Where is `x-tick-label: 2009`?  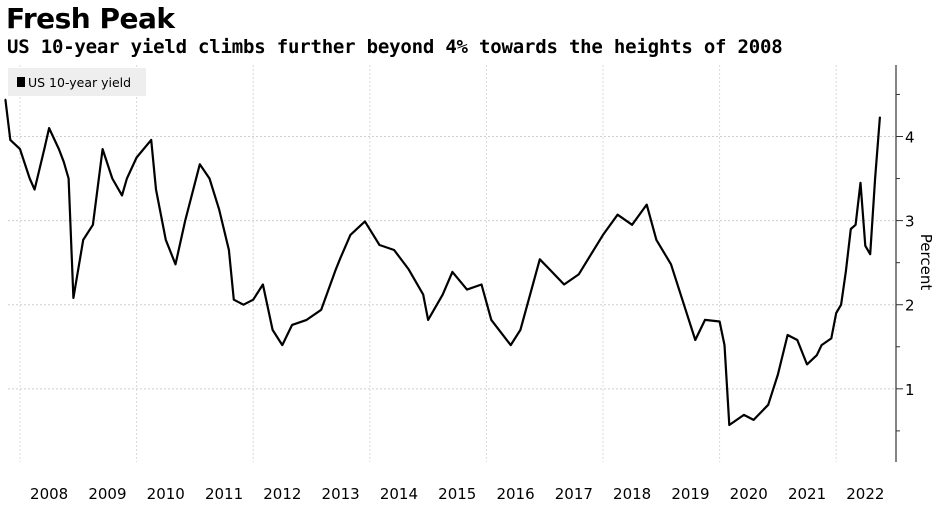 x-tick-label: 2009 is located at coordinates (107, 494).